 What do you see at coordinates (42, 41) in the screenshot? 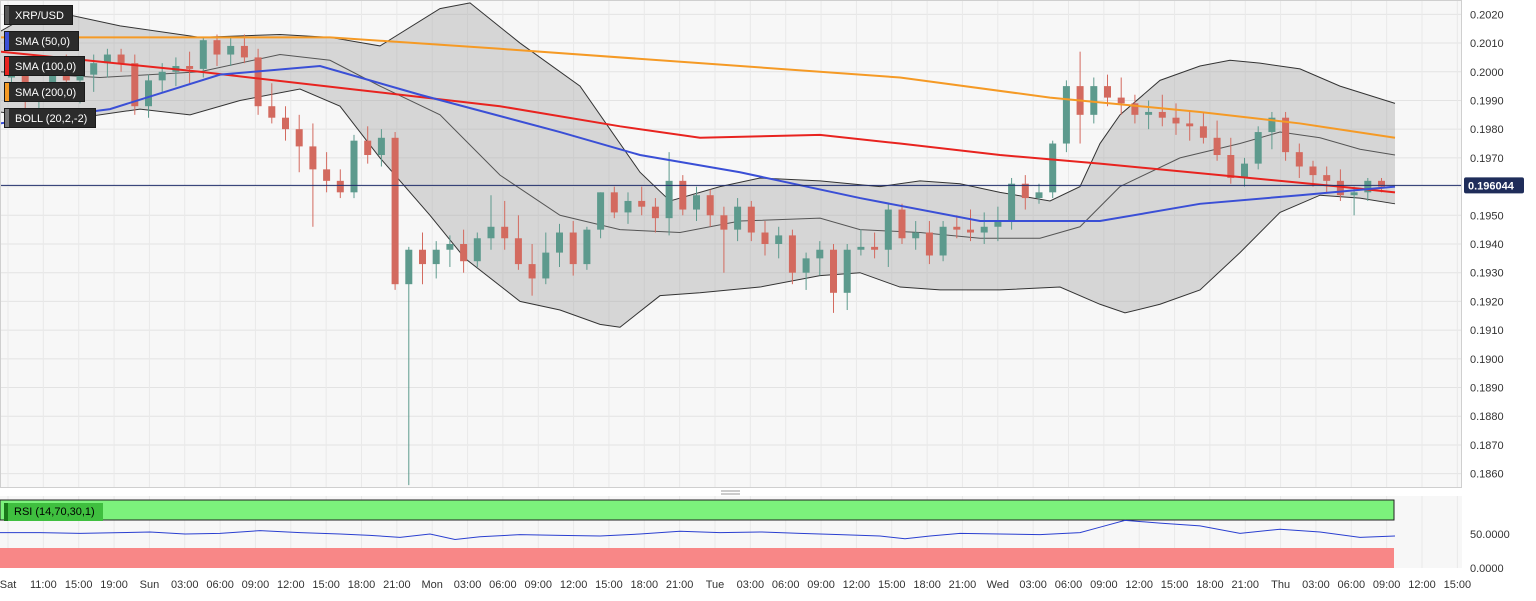
I see `legend-sma50: SMA (50,0)` at bounding box center [42, 41].